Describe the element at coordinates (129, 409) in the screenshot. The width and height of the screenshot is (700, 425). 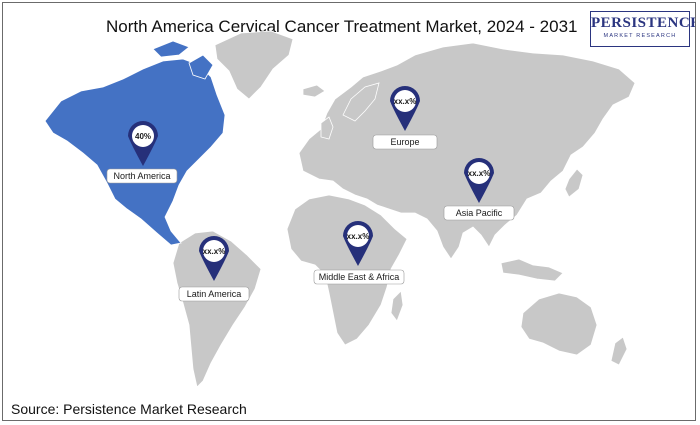
I see `source-caption: Source: Persistence Market Research` at that location.